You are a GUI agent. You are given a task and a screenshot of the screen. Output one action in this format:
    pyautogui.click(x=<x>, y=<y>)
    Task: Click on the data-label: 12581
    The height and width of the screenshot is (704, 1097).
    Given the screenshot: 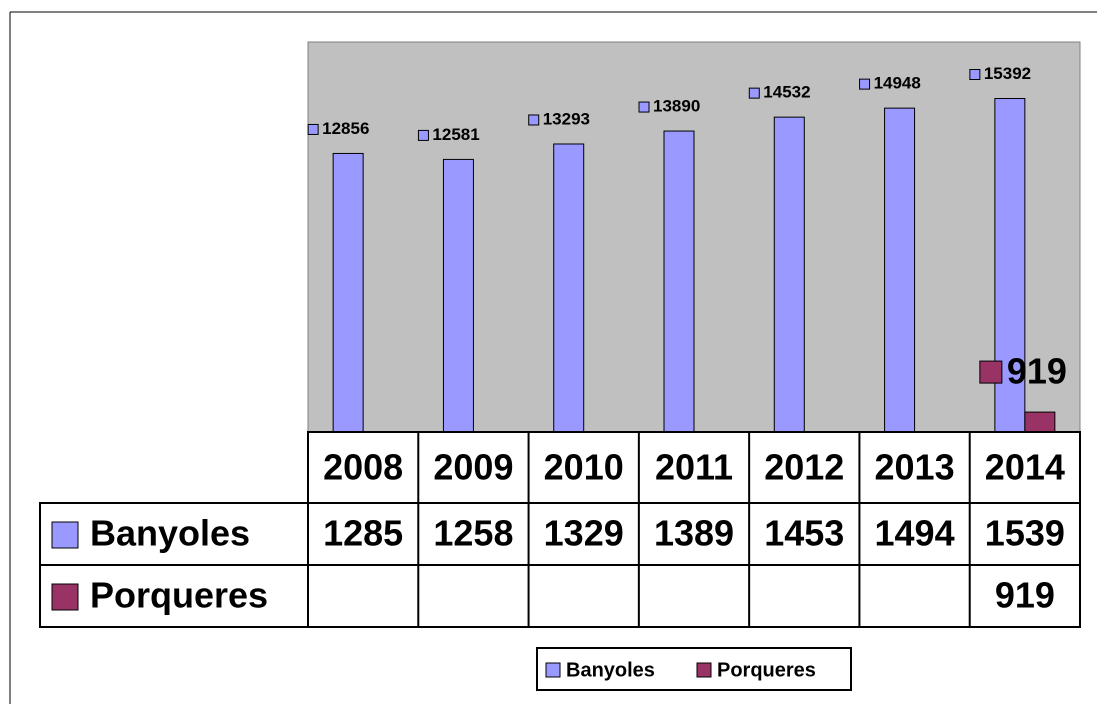 What is the action you would take?
    pyautogui.click(x=455, y=134)
    